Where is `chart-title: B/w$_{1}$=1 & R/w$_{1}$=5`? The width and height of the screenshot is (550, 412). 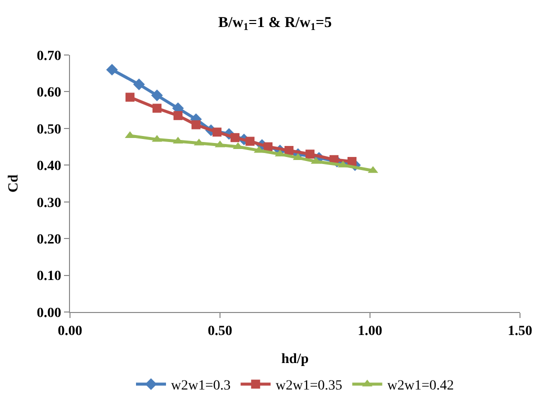
chart-title: B/w$_{1}$=1 & R/w$_{1}$=5 is located at coordinates (275, 24).